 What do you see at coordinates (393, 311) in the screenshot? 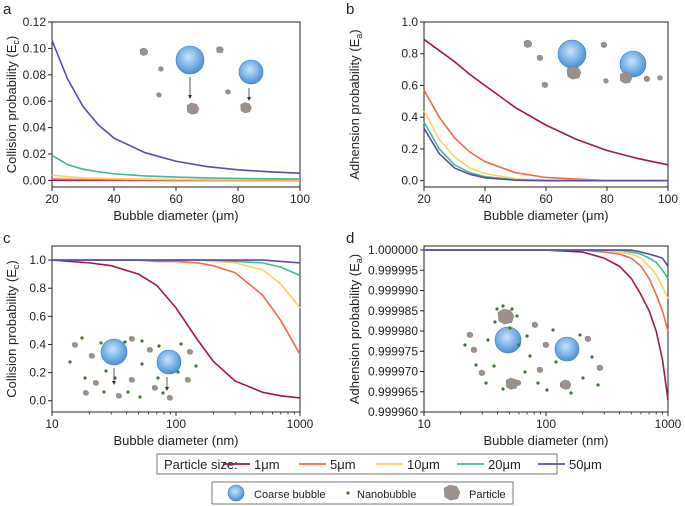
I see `y-tick-label: 0.999985` at bounding box center [393, 311].